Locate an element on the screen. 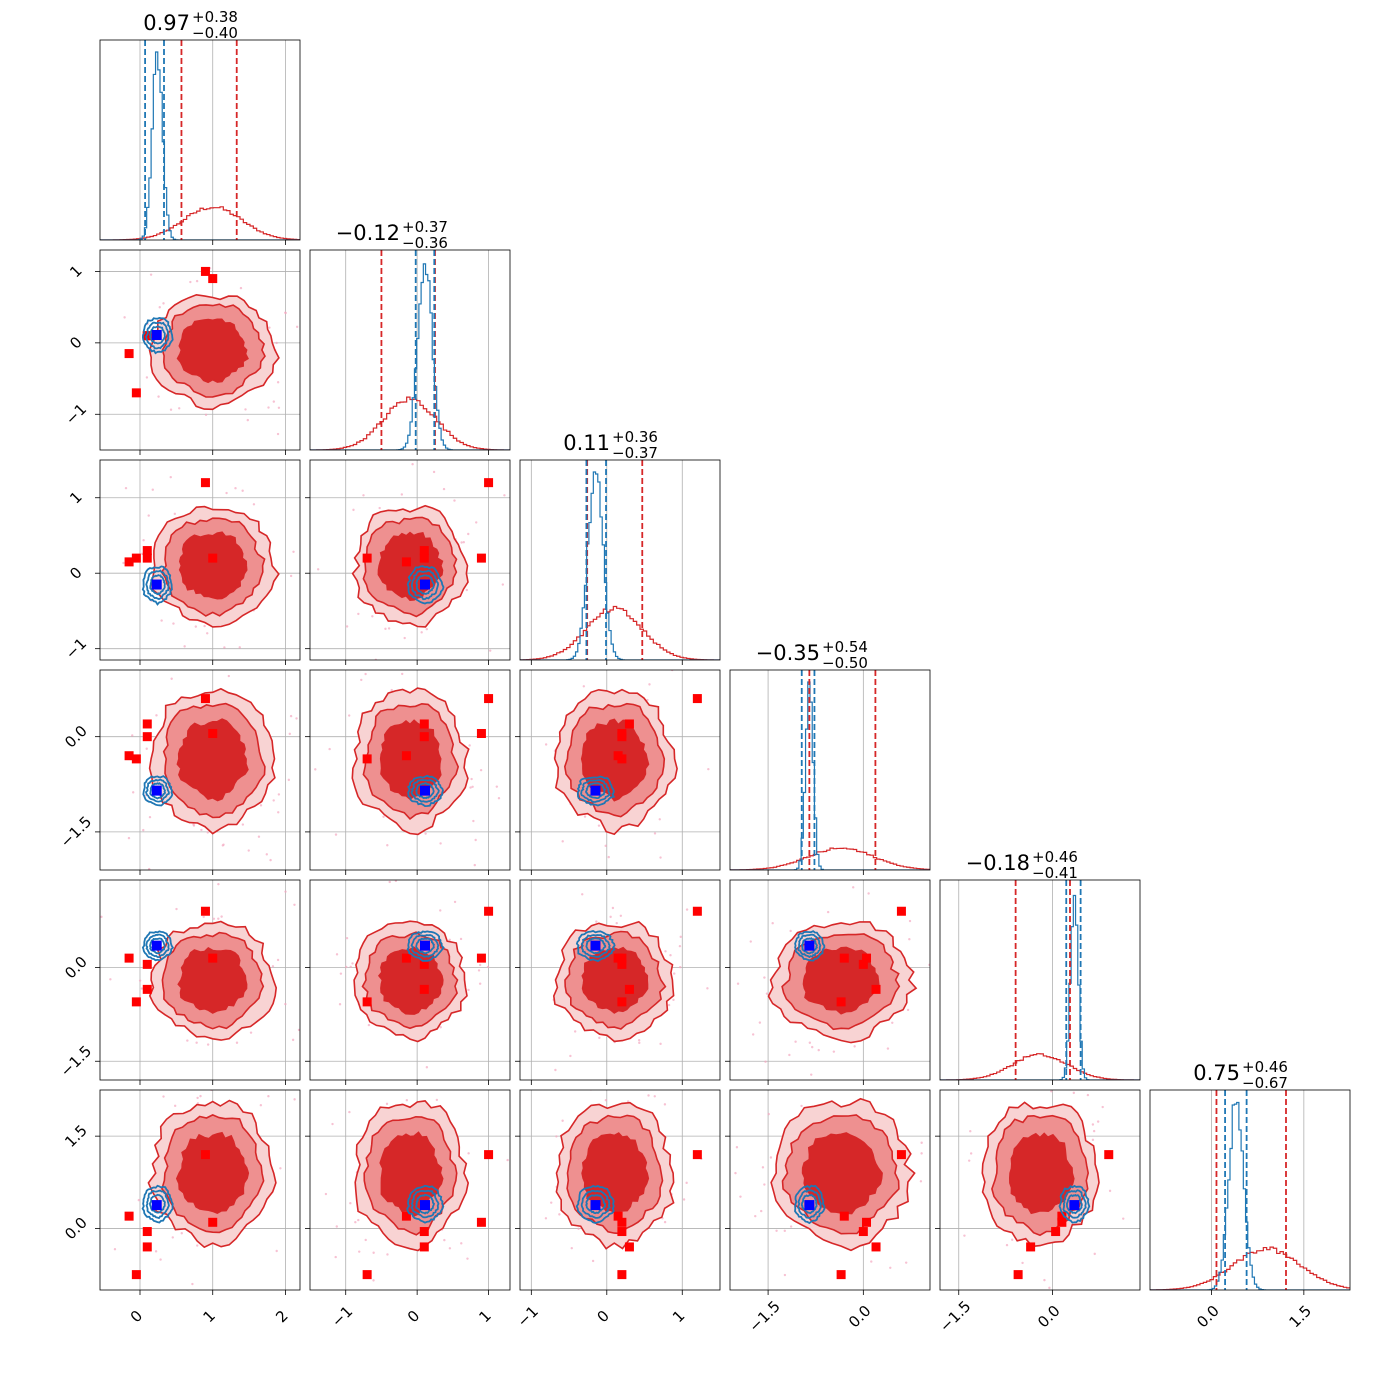  title-plus-error: +0.36 is located at coordinates (635, 437).